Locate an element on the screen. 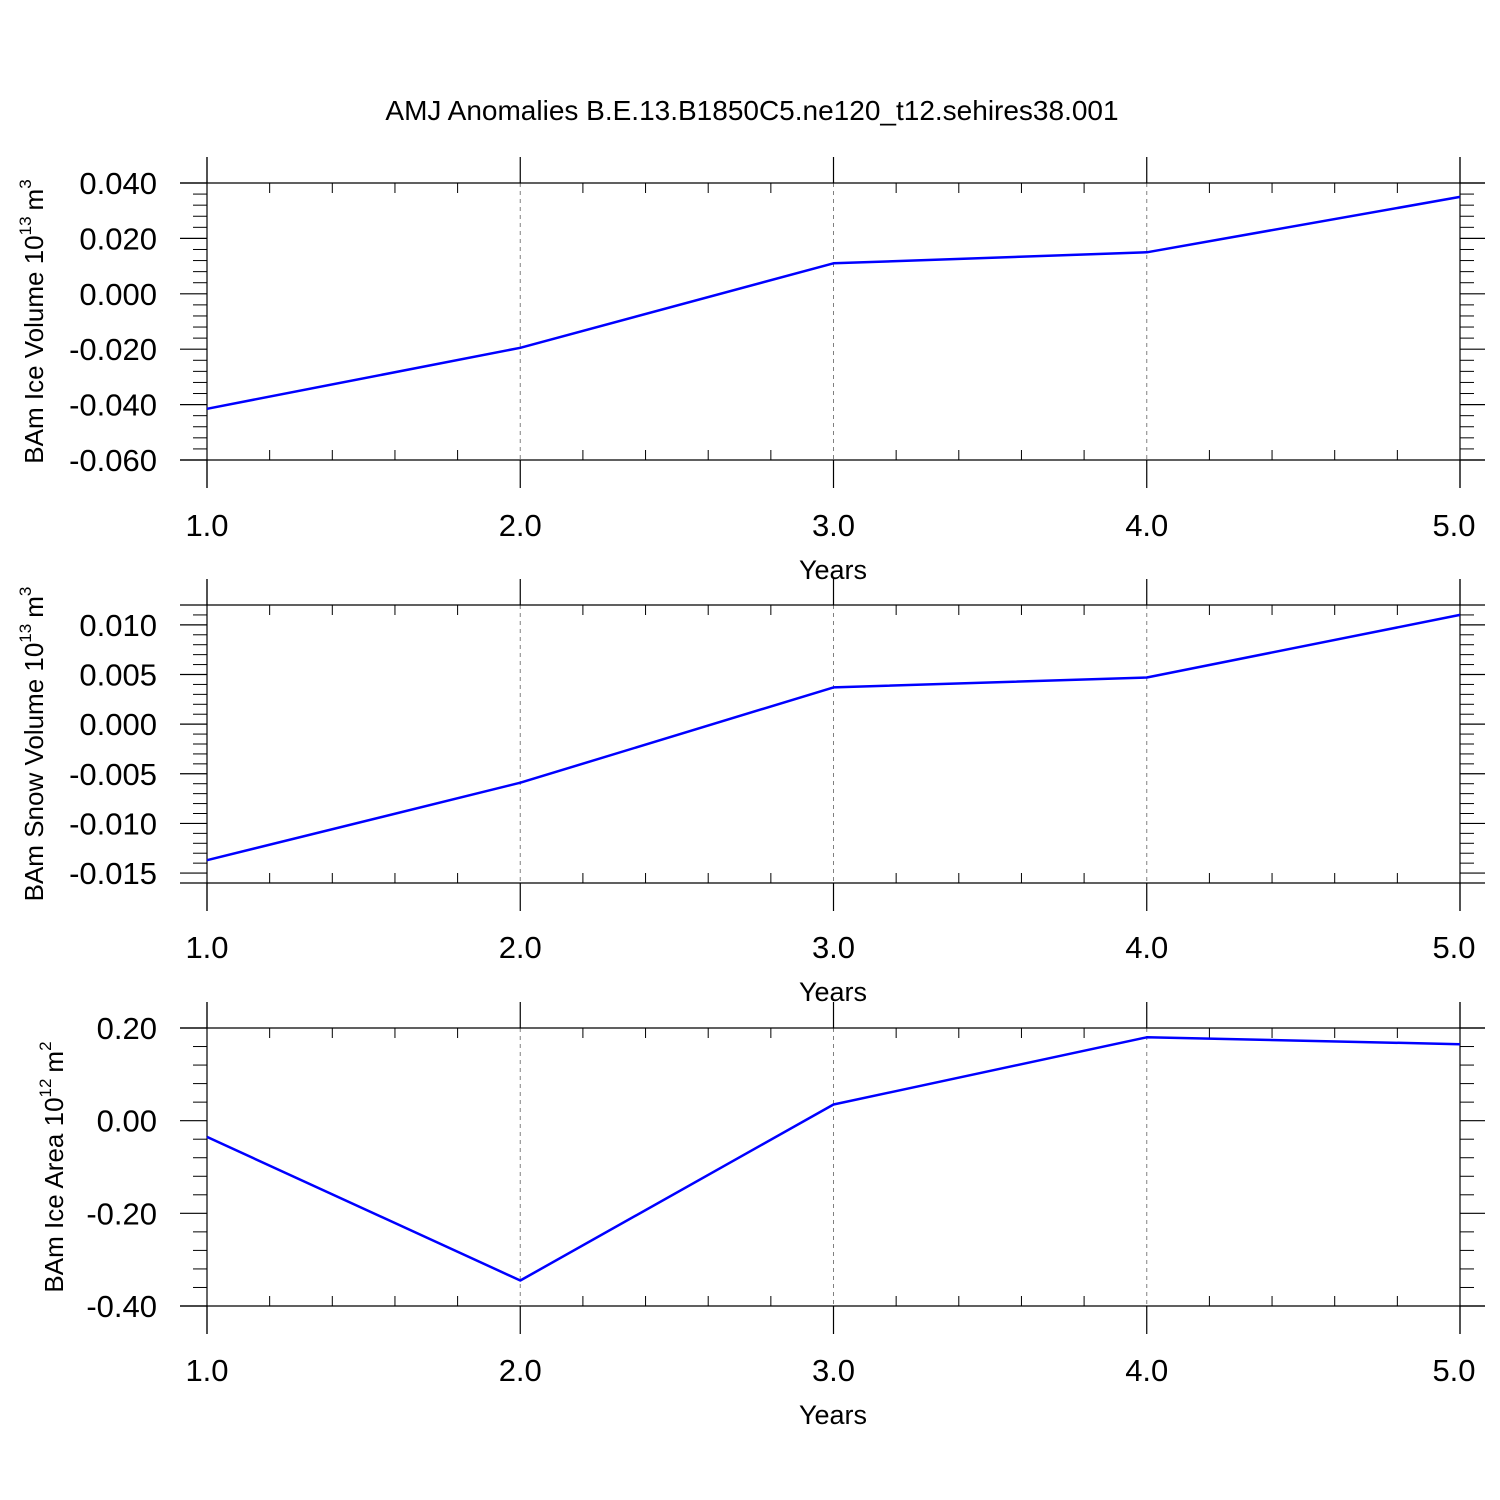 The height and width of the screenshot is (1500, 1500). y-axis-label: BAm Snow Volume 1013 m3 is located at coordinates (32, 744).